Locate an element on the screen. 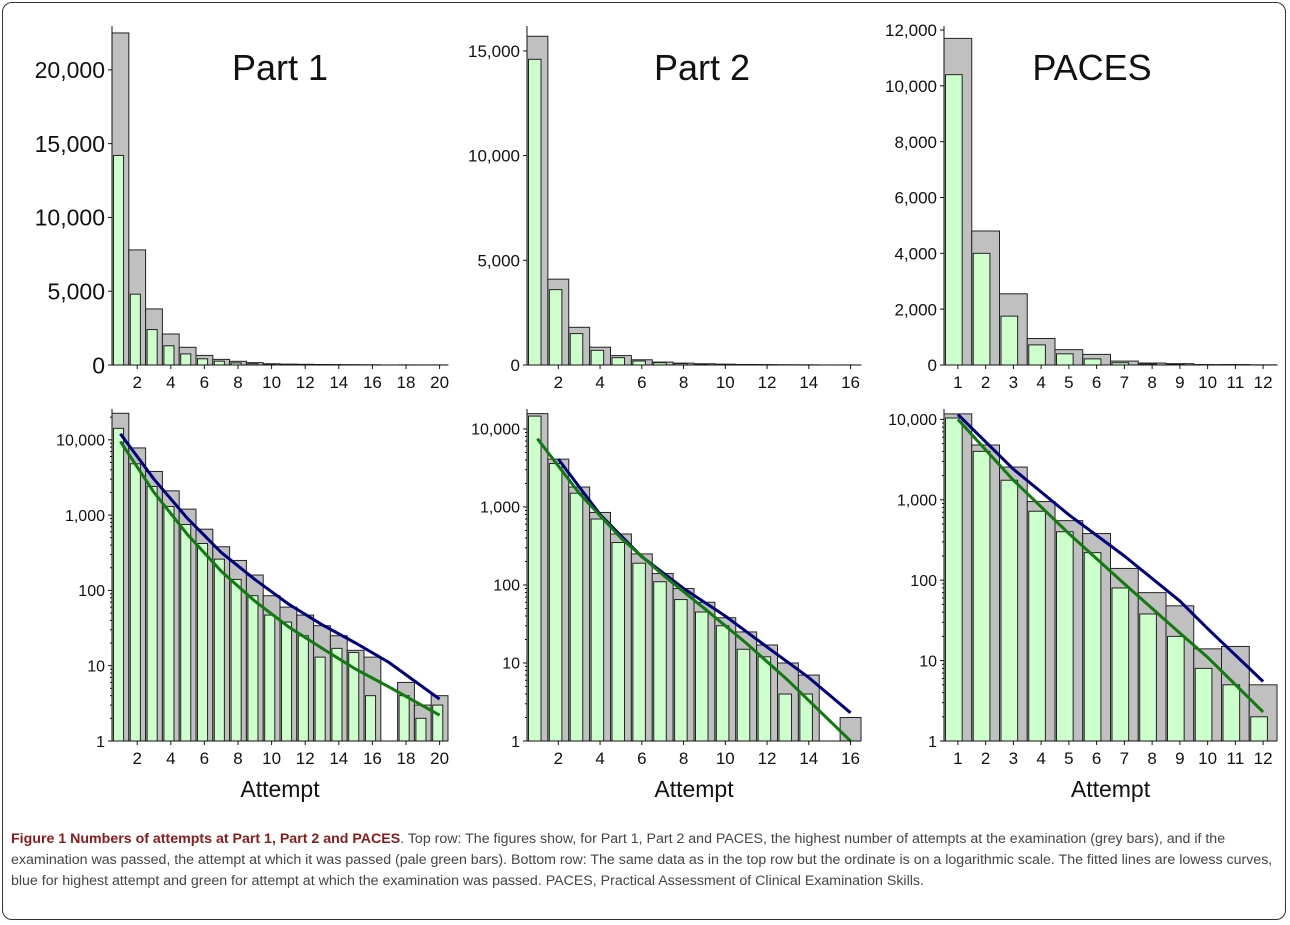  y-tick-label: 1,000 is located at coordinates (85, 516).